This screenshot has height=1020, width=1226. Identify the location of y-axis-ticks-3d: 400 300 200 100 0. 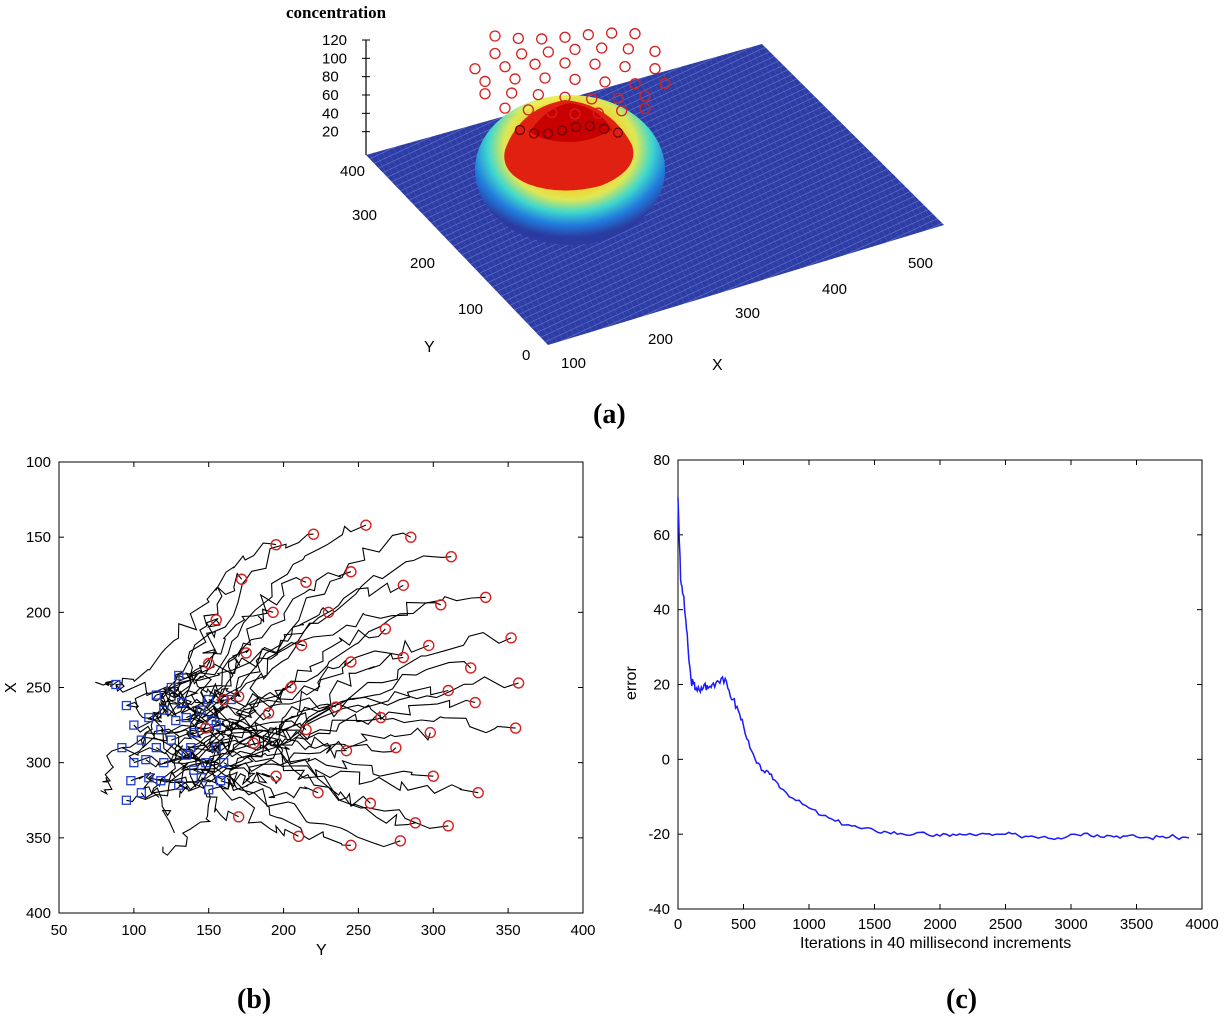
(435, 263).